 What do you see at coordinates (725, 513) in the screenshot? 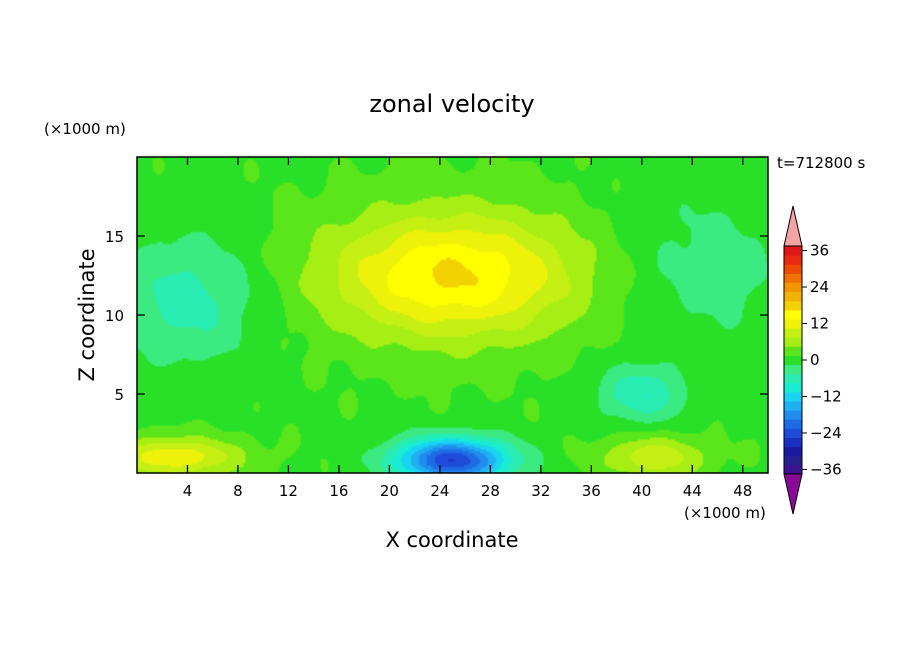
I see `x-unit-label: (×1000 m)` at bounding box center [725, 513].